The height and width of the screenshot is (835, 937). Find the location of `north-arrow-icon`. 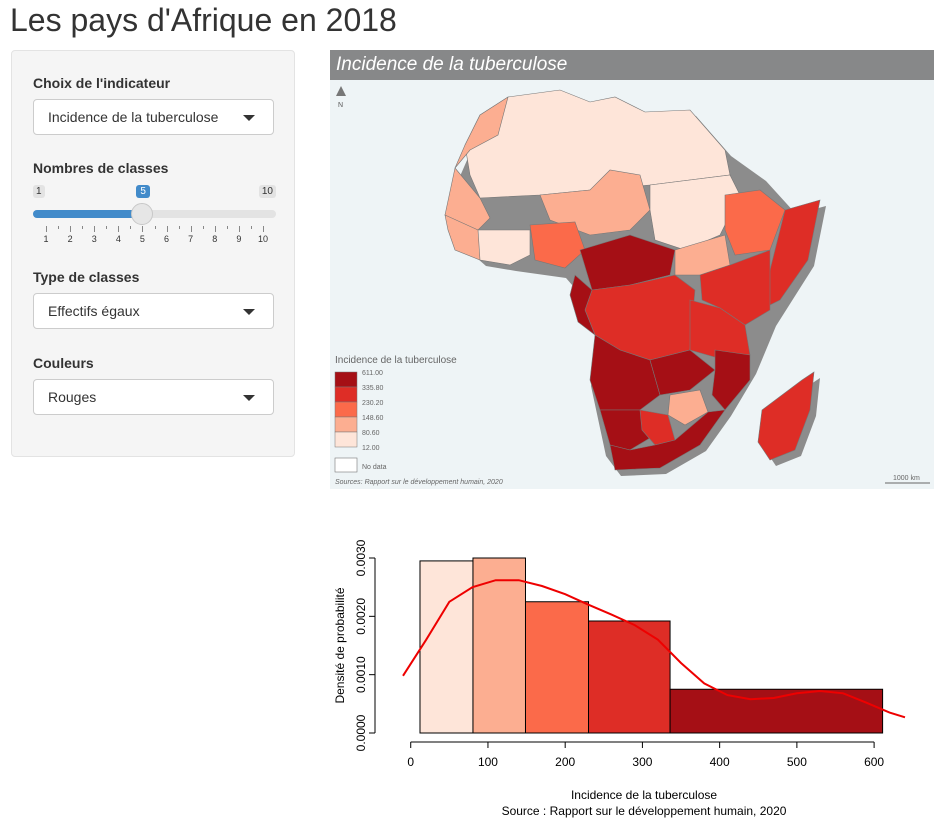

north-arrow-icon is located at coordinates (341, 91).